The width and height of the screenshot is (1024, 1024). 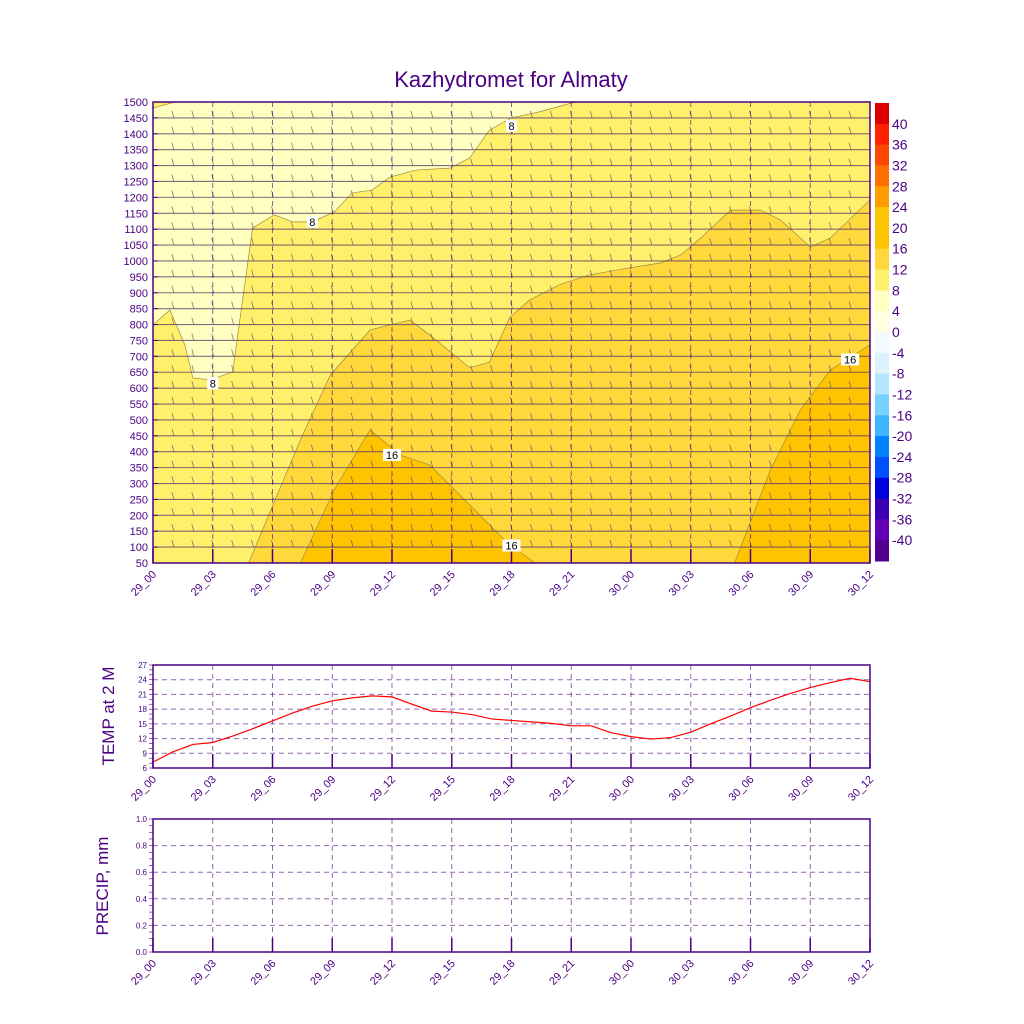 What do you see at coordinates (742, 973) in the screenshot?
I see `x-tick-label: 30_06` at bounding box center [742, 973].